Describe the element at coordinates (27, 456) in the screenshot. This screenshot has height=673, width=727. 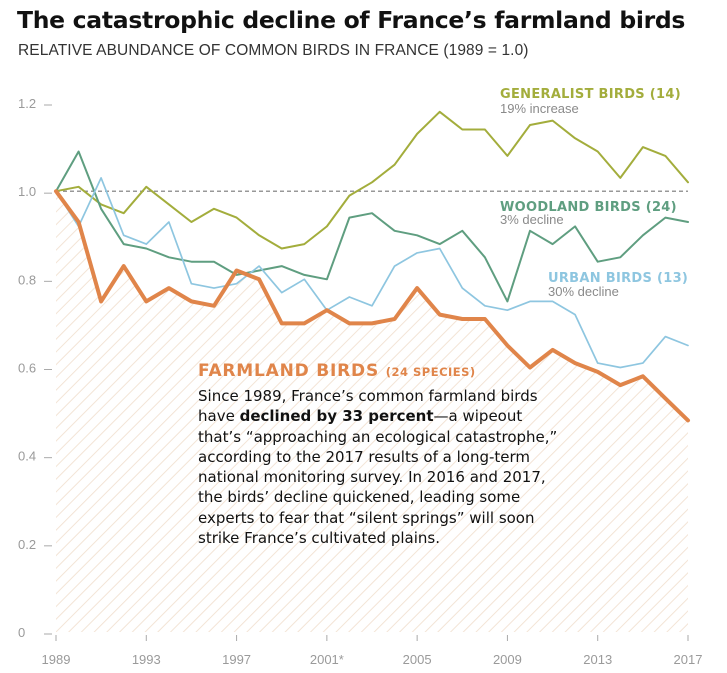
I see `y-tick-label: 0.4` at that location.